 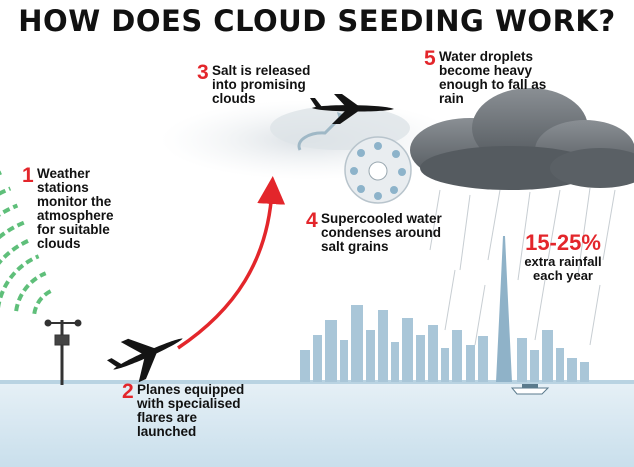 What do you see at coordinates (317, 21) in the screenshot?
I see `page-title: HOW DOES CLOUD SEEDING WORK?` at bounding box center [317, 21].